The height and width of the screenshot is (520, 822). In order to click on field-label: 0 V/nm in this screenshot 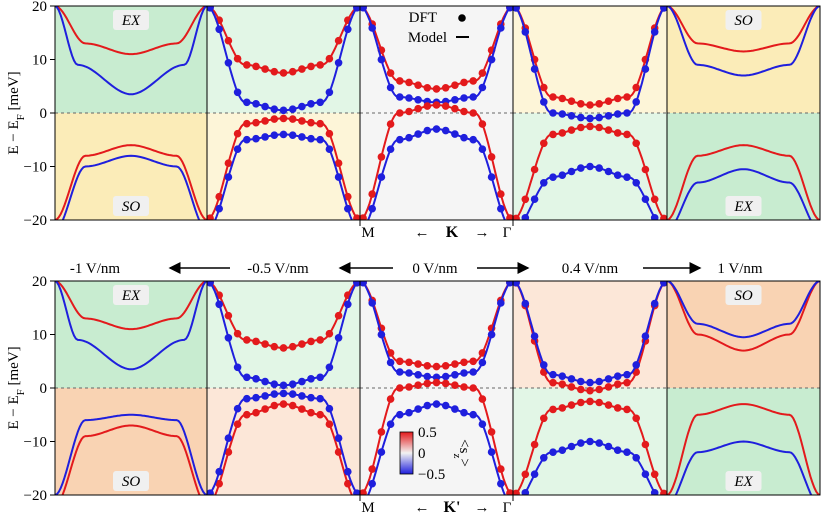, I will do `click(434, 269)`.